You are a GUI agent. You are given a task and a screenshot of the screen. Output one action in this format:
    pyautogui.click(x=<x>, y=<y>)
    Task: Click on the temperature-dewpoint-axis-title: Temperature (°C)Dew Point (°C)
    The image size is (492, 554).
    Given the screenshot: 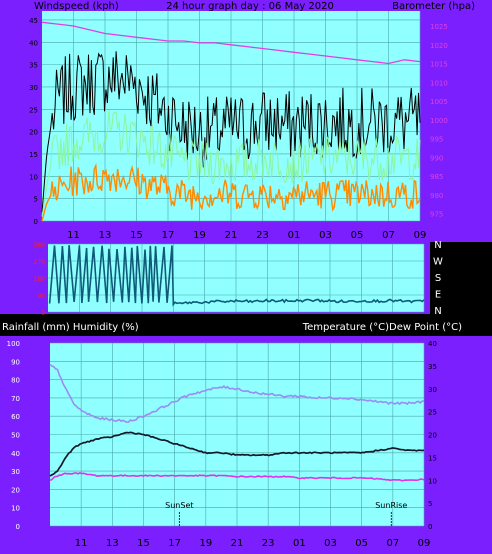 What is the action you would take?
    pyautogui.click(x=382, y=327)
    